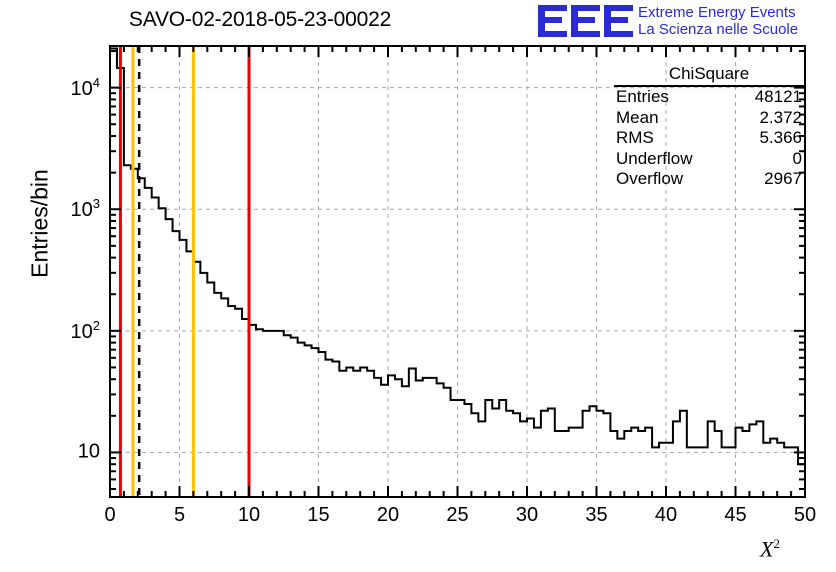 The image size is (836, 572). What do you see at coordinates (780, 117) in the screenshot?
I see `statistics-row-value: 2.372` at bounding box center [780, 117].